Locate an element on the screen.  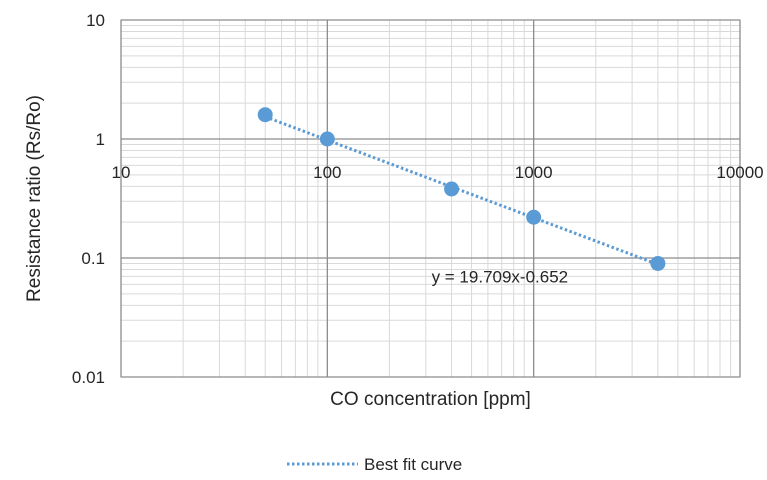
x-tick-label: 100 is located at coordinates (327, 172).